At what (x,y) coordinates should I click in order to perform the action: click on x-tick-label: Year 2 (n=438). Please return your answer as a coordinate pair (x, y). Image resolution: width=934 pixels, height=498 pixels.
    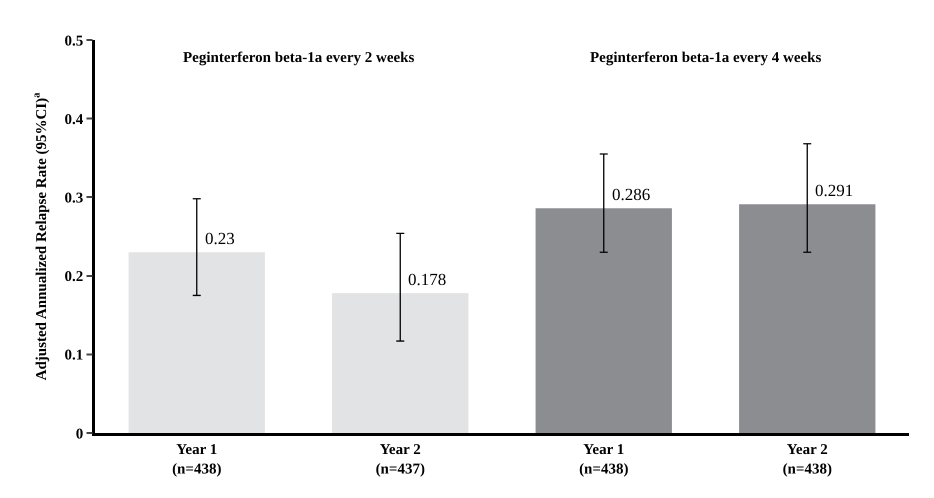
    Looking at the image, I should click on (807, 460).